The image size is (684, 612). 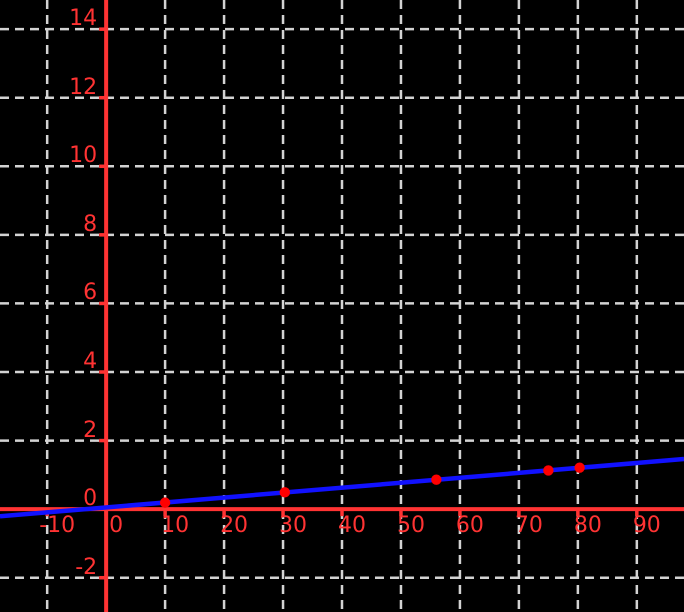 What do you see at coordinates (90, 430) in the screenshot?
I see `y-tick-label-2: 2` at bounding box center [90, 430].